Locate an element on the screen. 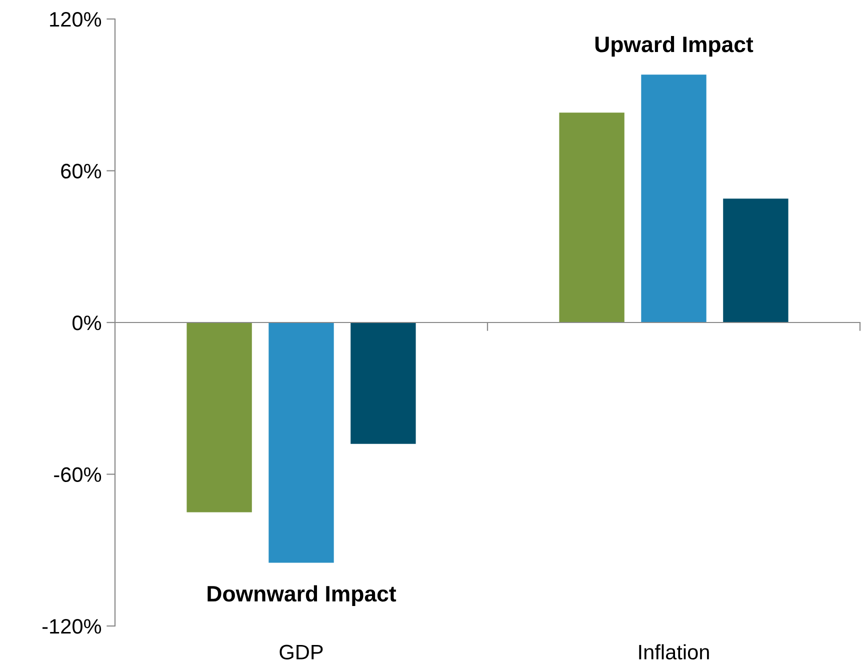 The height and width of the screenshot is (667, 863). y-tick-label: -120% is located at coordinates (72, 626).